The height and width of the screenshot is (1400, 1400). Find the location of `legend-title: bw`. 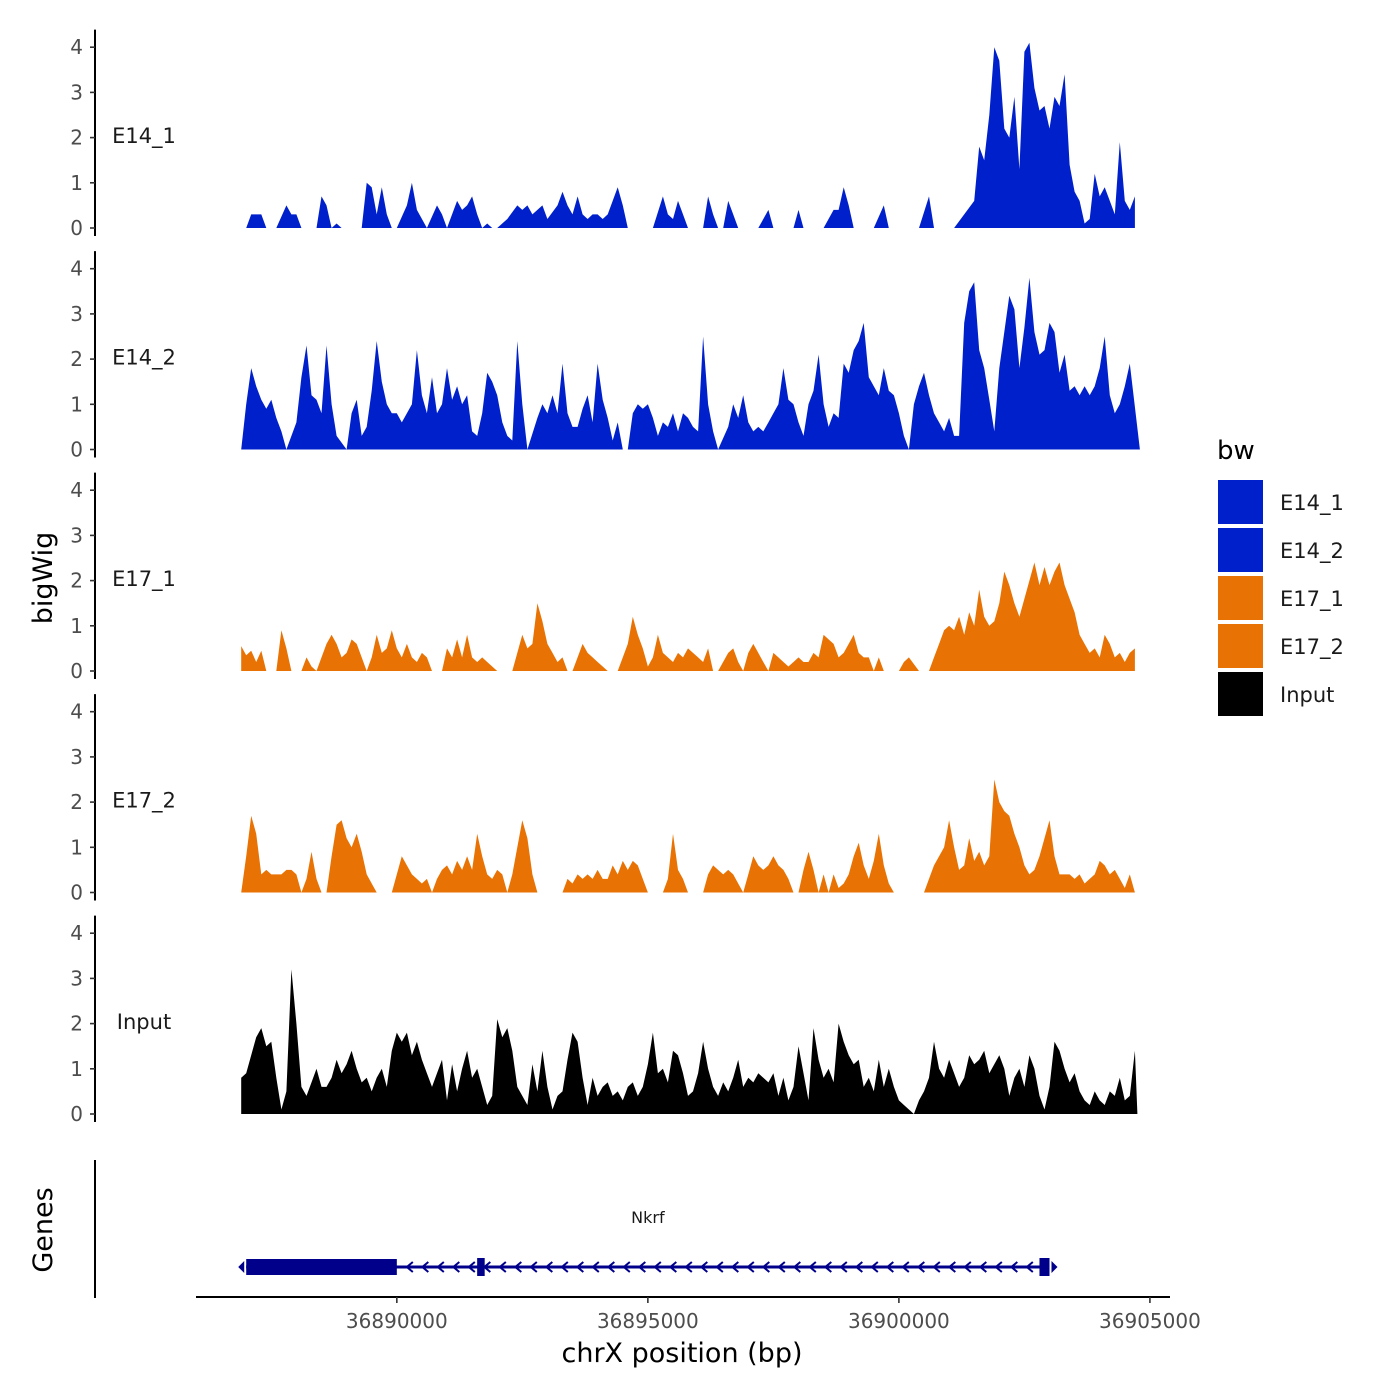

legend-title: bw is located at coordinates (1236, 451).